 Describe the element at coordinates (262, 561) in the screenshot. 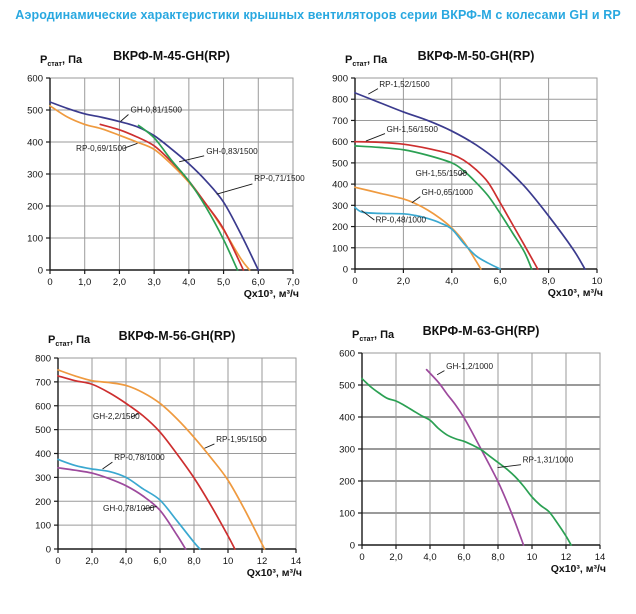

I see `x-tick-label: 12` at that location.